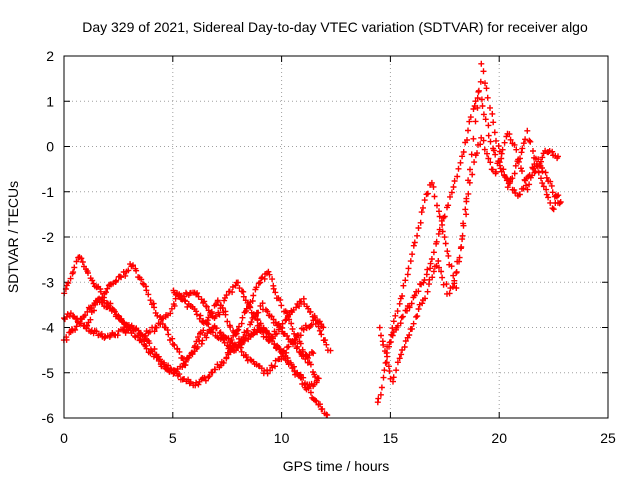 Image resolution: width=640 pixels, height=480 pixels. I want to click on x-tick-label: 5, so click(173, 438).